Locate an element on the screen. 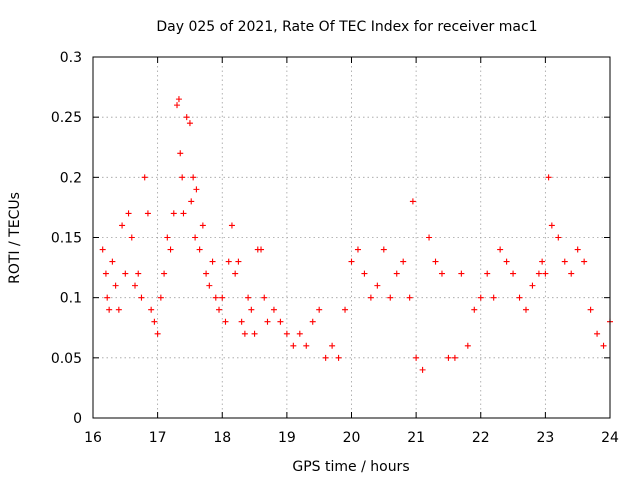 This screenshot has width=640, height=480. x-tick-label: 17 is located at coordinates (158, 438).